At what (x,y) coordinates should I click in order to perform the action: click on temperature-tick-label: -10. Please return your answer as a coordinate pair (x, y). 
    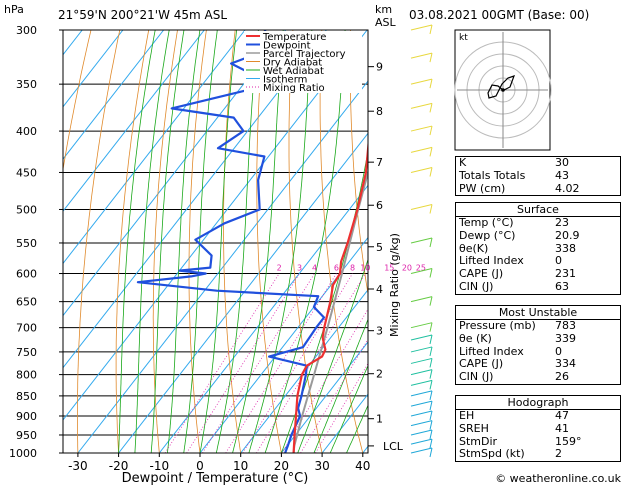
    Looking at the image, I should click on (159, 466).